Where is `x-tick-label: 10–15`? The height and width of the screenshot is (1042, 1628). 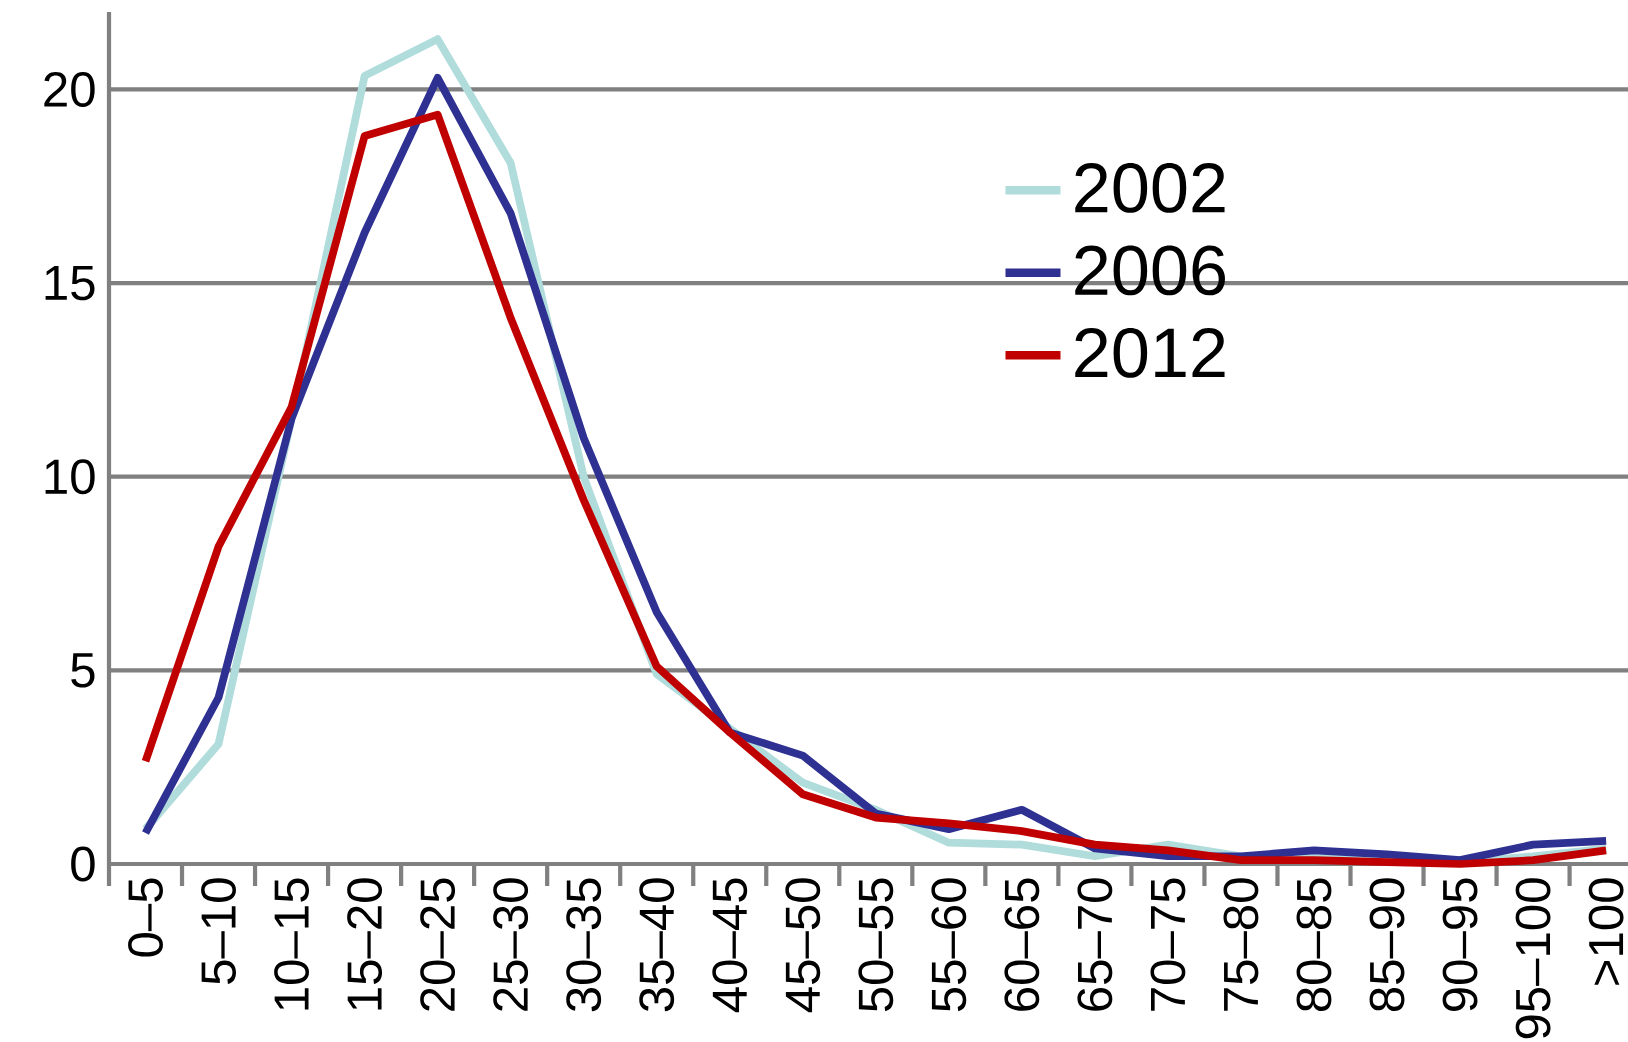
x-tick-label: 10–15 is located at coordinates (292, 944).